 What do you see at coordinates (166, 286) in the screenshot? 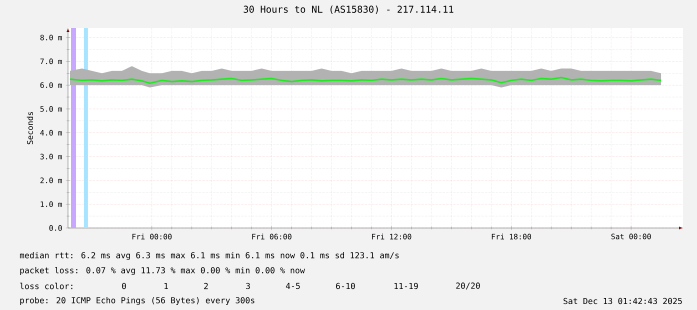
I see `text: 1` at bounding box center [166, 286].